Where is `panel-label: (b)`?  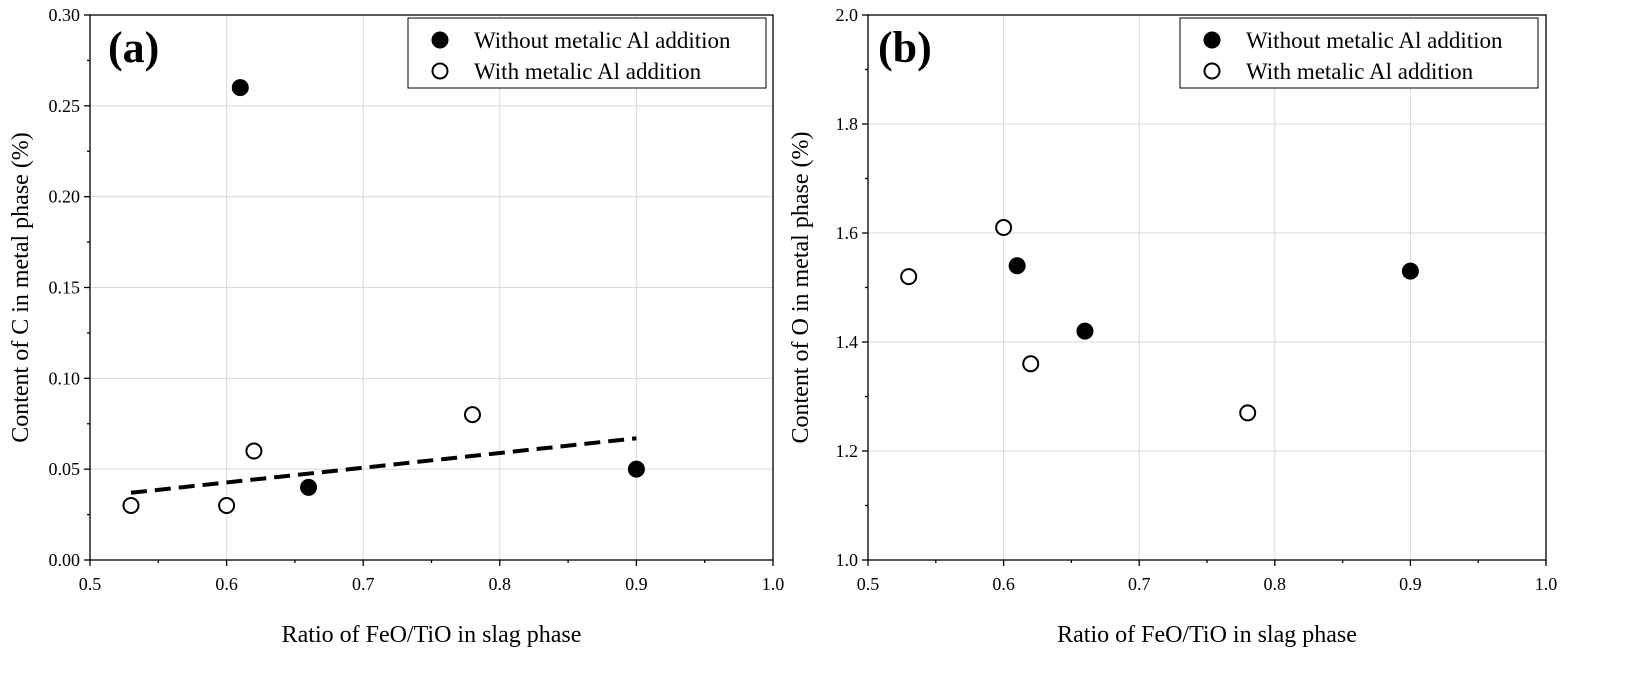
panel-label: (b) is located at coordinates (905, 47).